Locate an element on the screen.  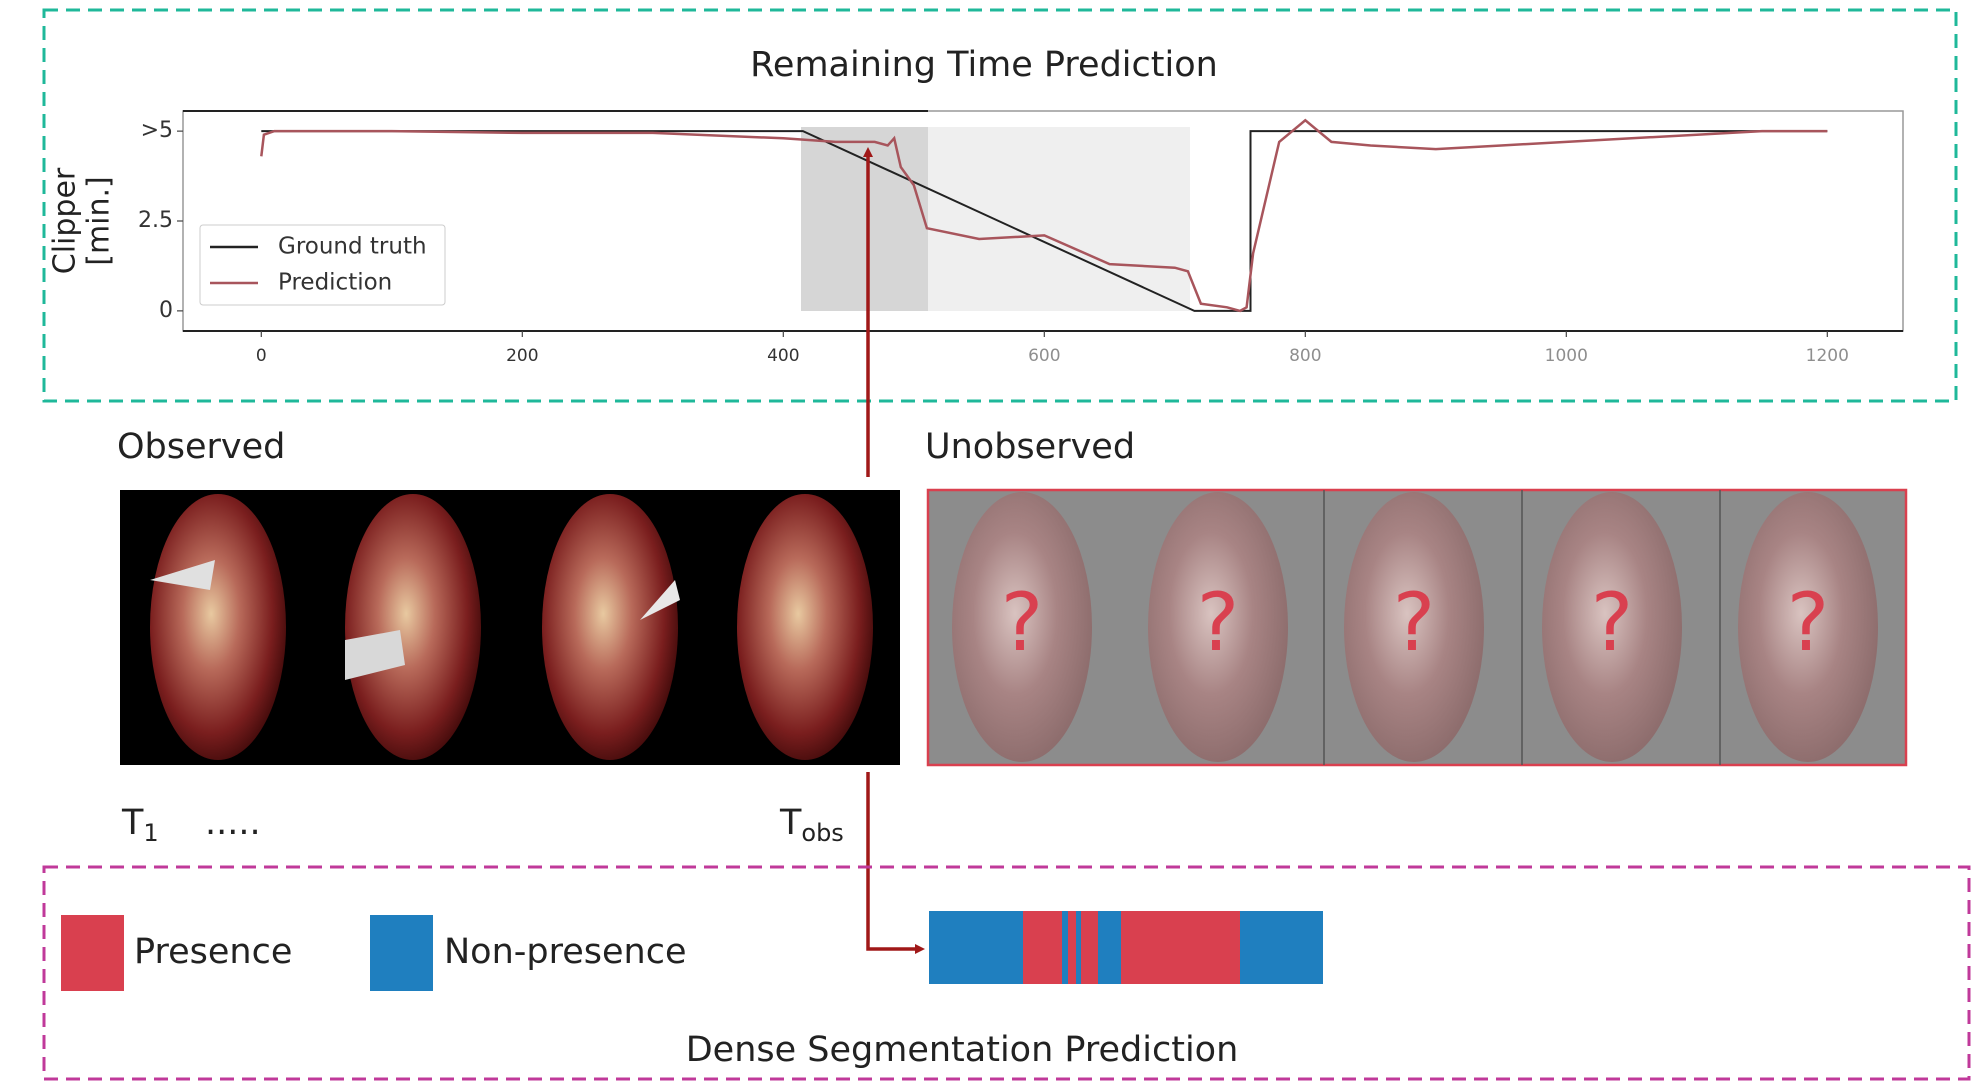
segmentation-bar is located at coordinates (1126, 947).